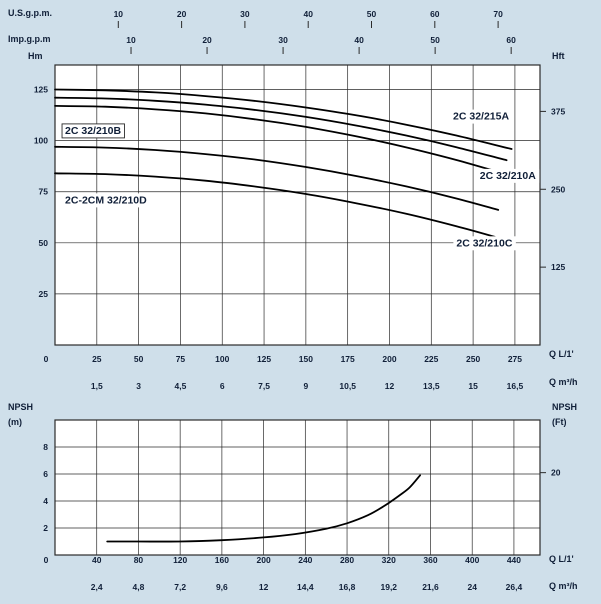  Describe the element at coordinates (222, 587) in the screenshot. I see `axis-tick-label: 9,6` at that location.